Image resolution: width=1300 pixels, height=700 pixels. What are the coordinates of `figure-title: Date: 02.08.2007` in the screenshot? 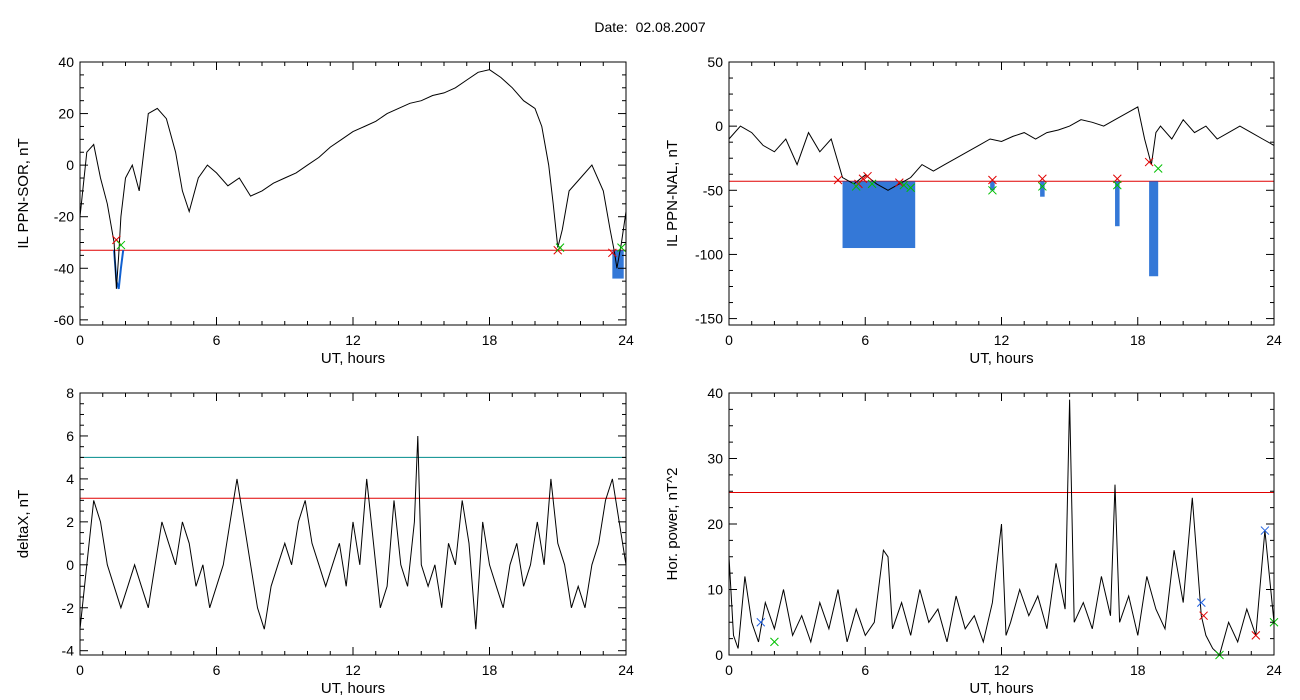 It's located at (650, 27).